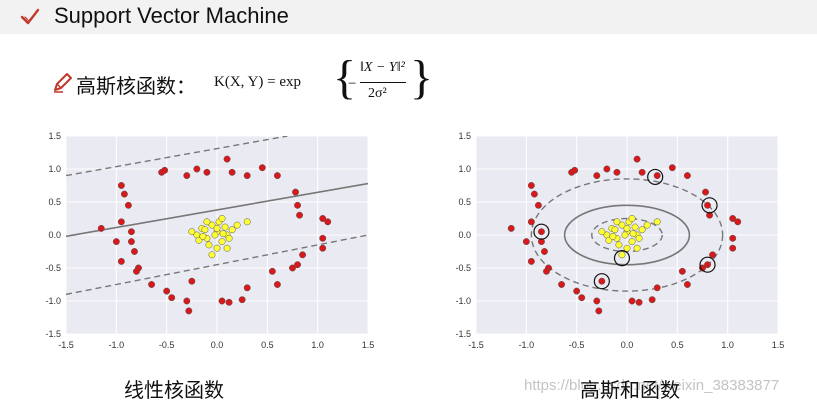  I want to click on formula-lhs: K(X, Y) = exp, so click(258, 82).